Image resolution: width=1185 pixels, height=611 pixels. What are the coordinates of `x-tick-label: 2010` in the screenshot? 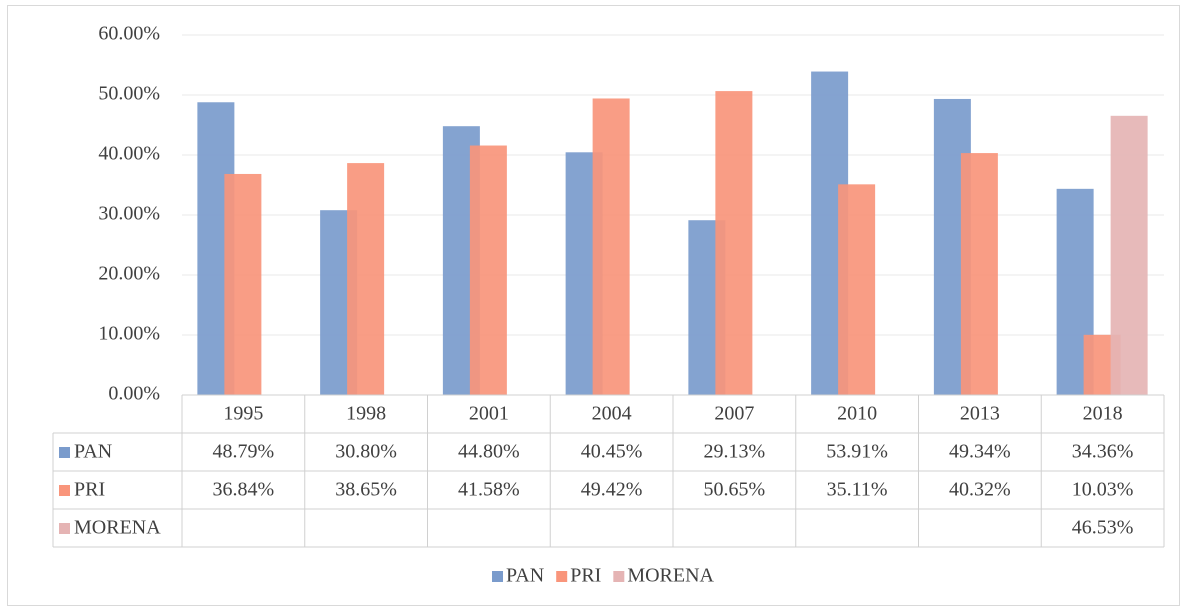 It's located at (857, 414).